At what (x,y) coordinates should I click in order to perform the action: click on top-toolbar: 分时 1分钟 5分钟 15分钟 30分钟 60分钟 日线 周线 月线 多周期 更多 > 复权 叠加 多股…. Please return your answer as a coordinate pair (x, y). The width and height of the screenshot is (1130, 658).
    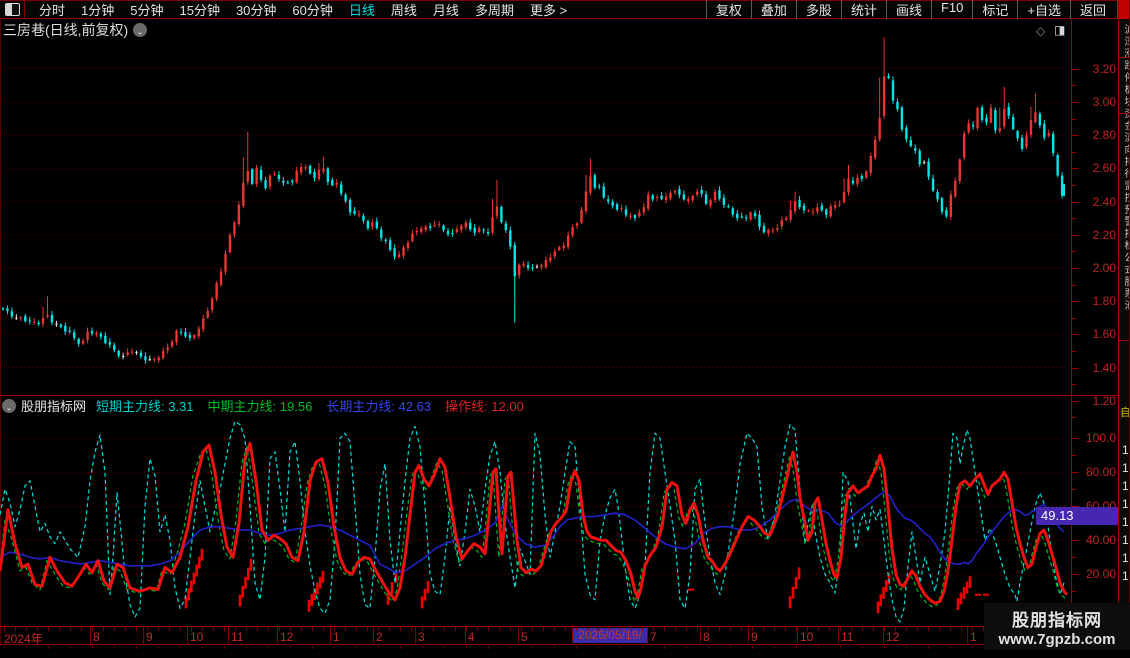
    Looking at the image, I should click on (565, 9).